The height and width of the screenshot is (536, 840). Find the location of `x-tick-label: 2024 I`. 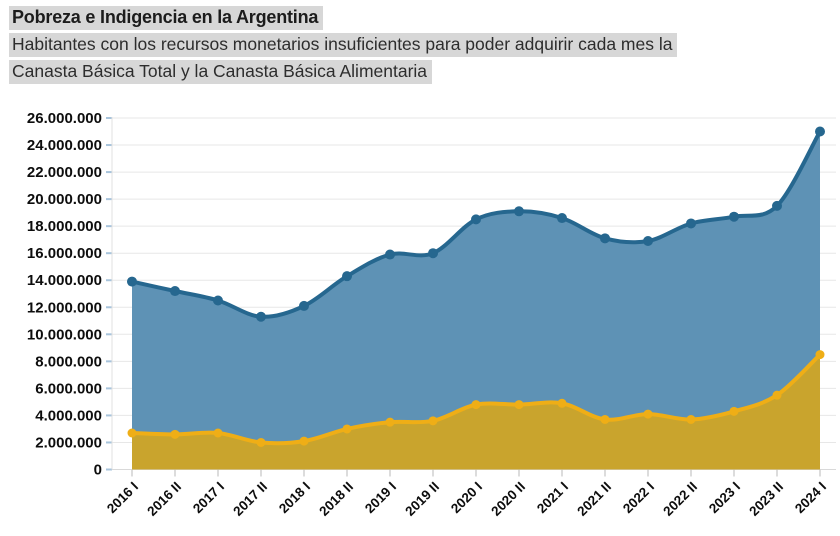

x-tick-label: 2024 I is located at coordinates (810, 497).